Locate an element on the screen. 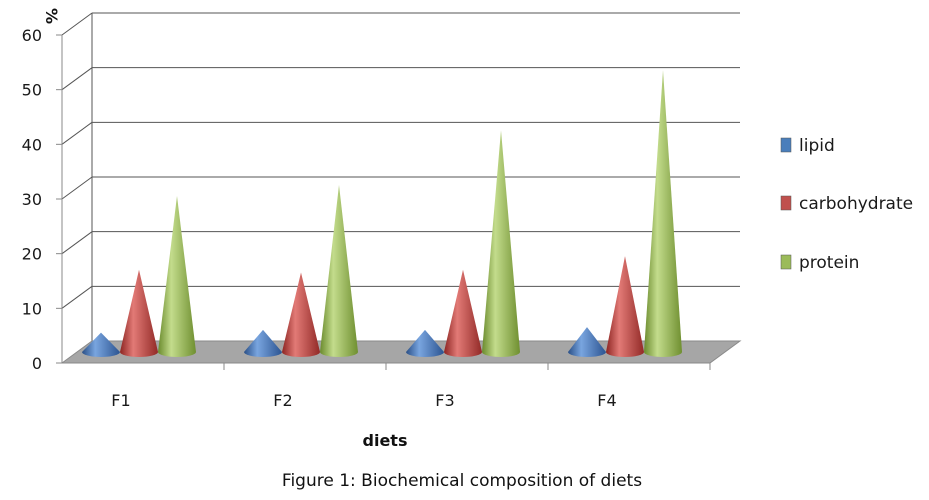  cone-protein-F4 is located at coordinates (663, 213).